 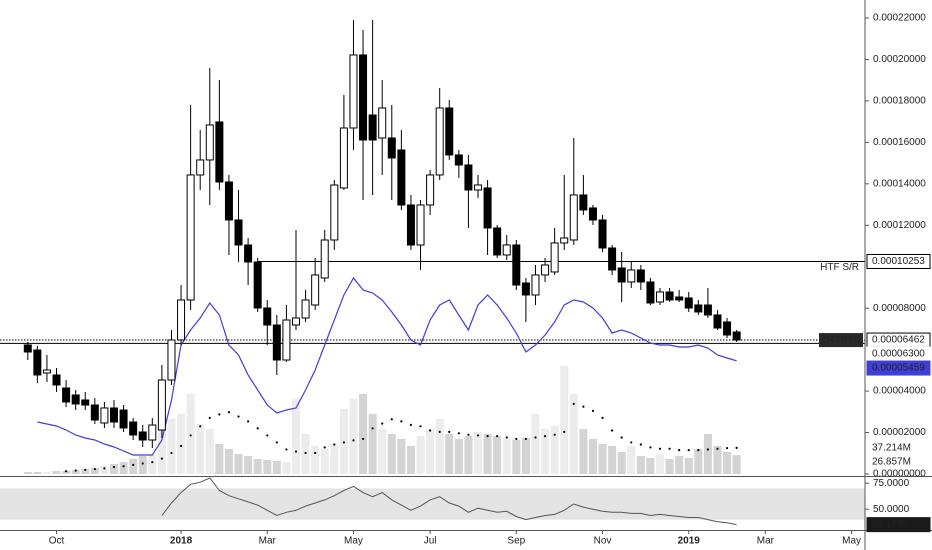 I want to click on y-tick-label: 0.00014000, so click(x=899, y=183).